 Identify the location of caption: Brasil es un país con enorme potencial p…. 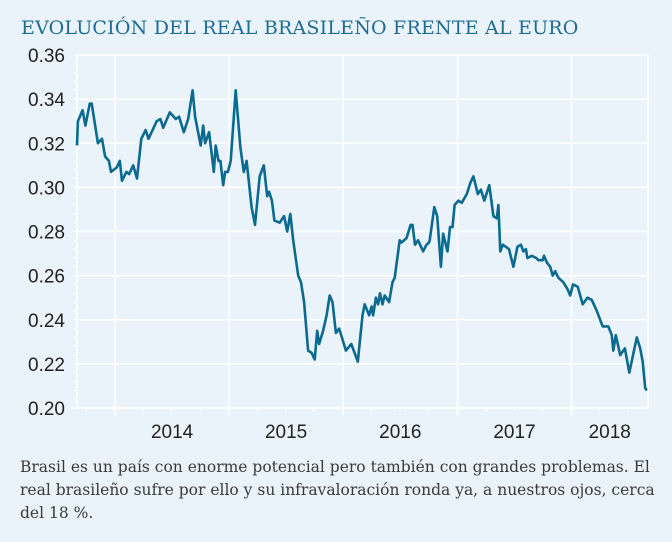
(337, 490).